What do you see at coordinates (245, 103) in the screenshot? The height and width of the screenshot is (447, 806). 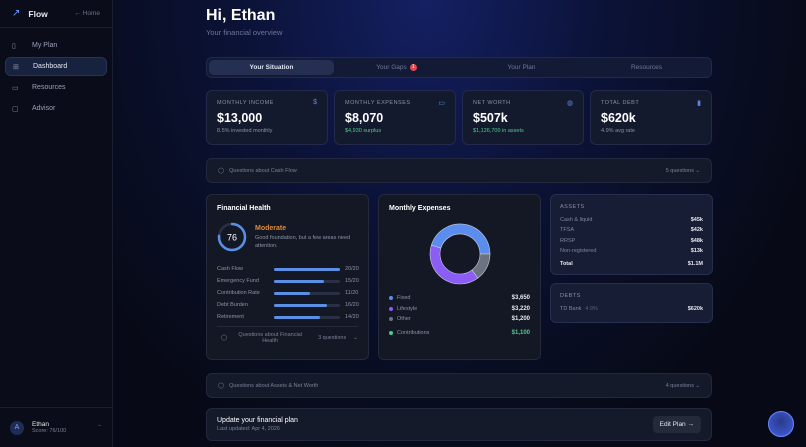 I see `stat-label: MONTHLY INCOME` at bounding box center [245, 103].